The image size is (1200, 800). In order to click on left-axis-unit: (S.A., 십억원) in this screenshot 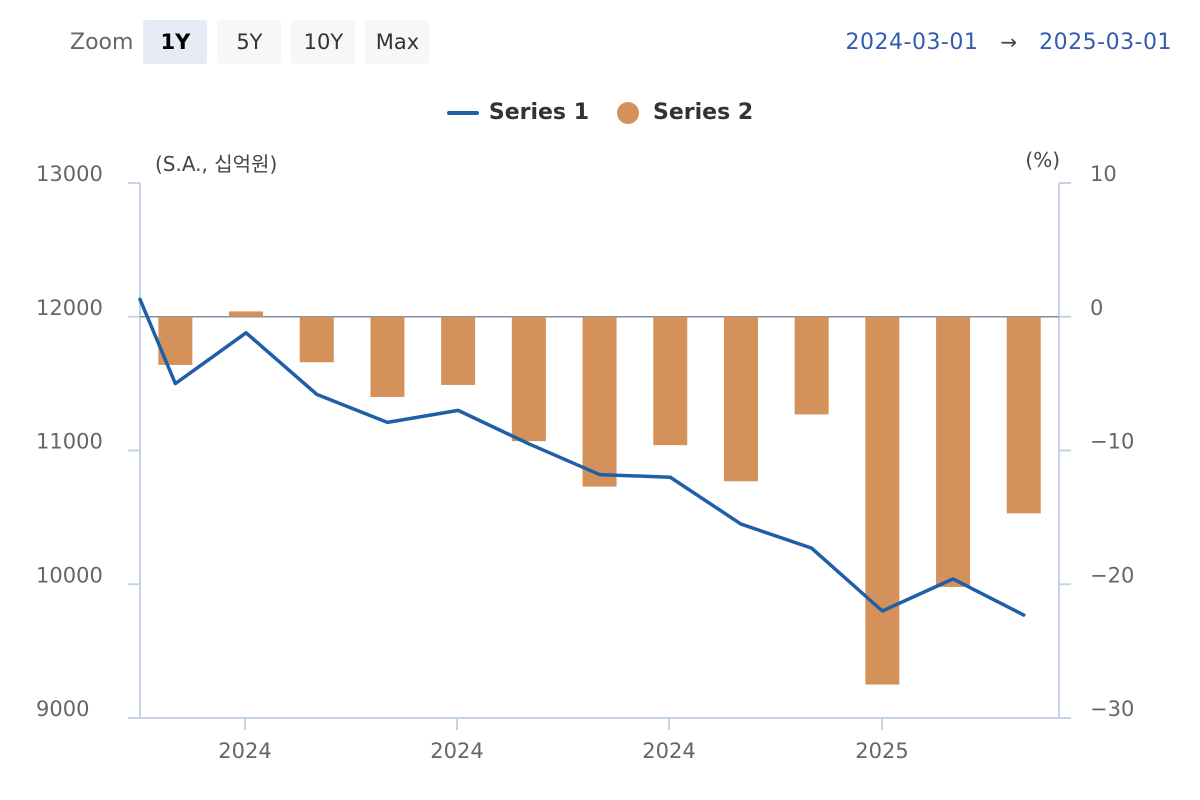, I will do `click(216, 164)`.